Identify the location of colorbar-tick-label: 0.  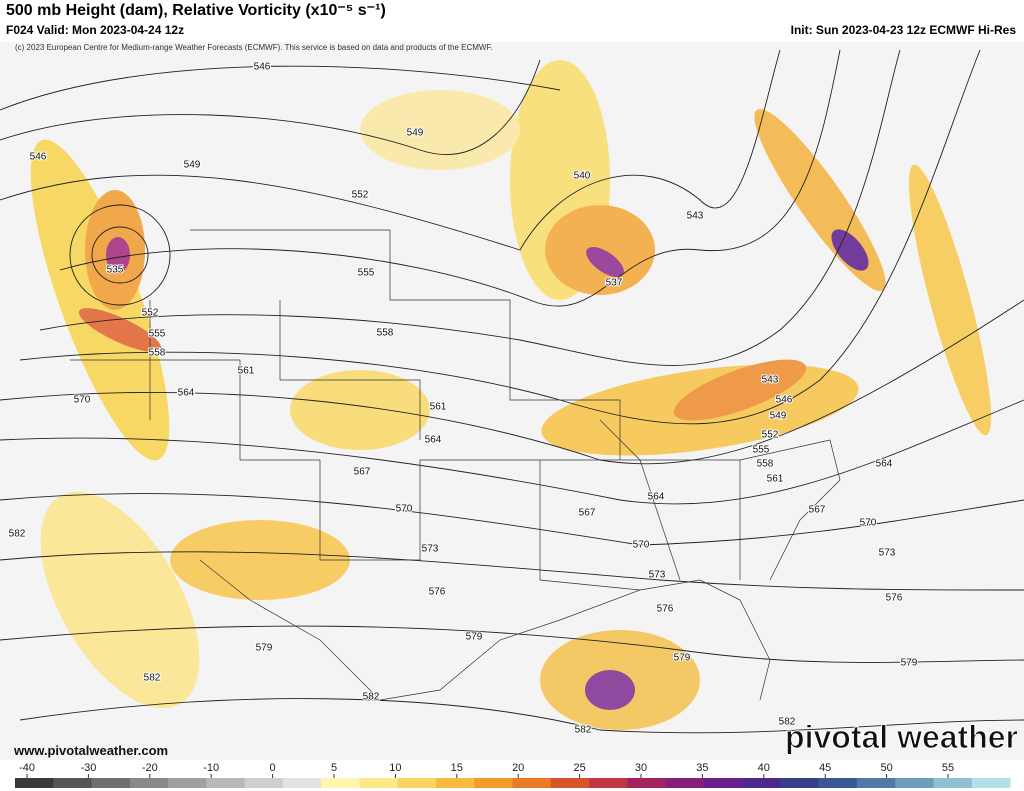
(273, 768).